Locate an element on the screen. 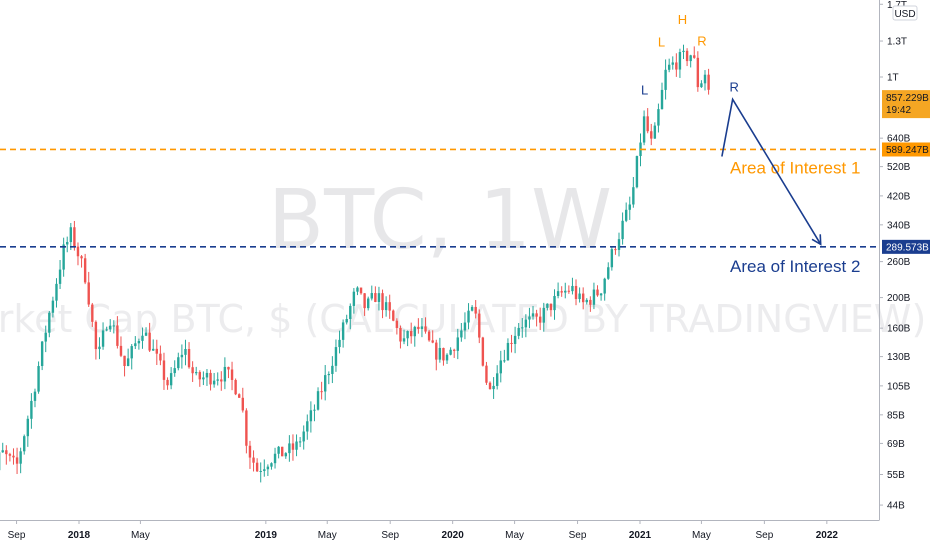 The width and height of the screenshot is (932, 550). y-tick-label: 1T is located at coordinates (893, 78).